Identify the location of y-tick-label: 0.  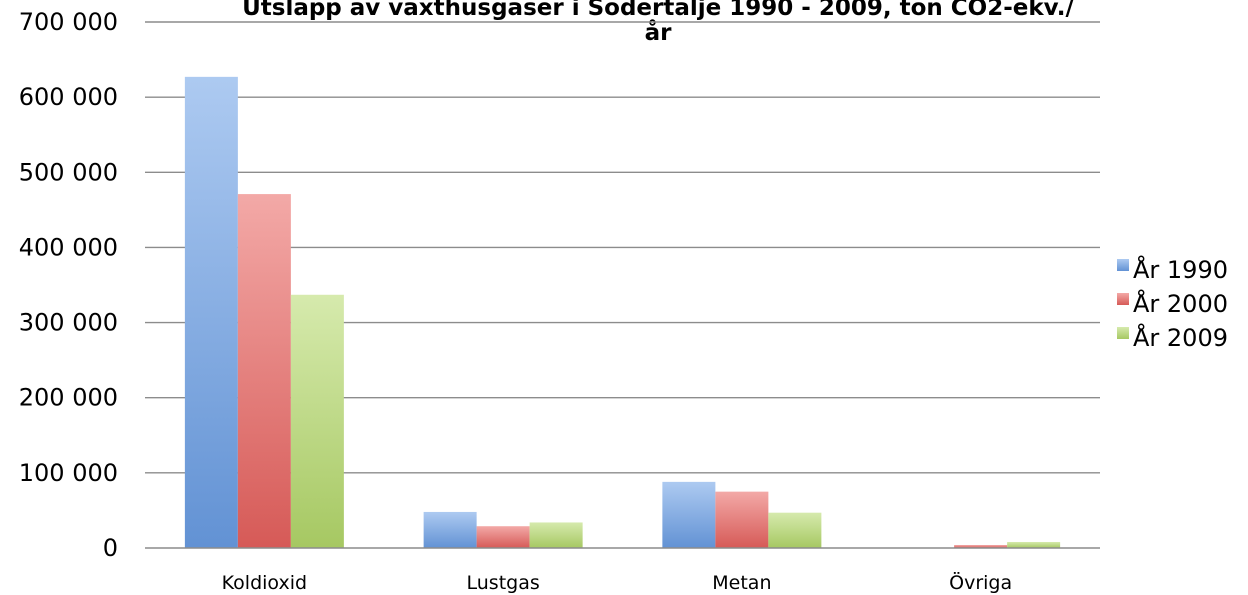
(110, 548).